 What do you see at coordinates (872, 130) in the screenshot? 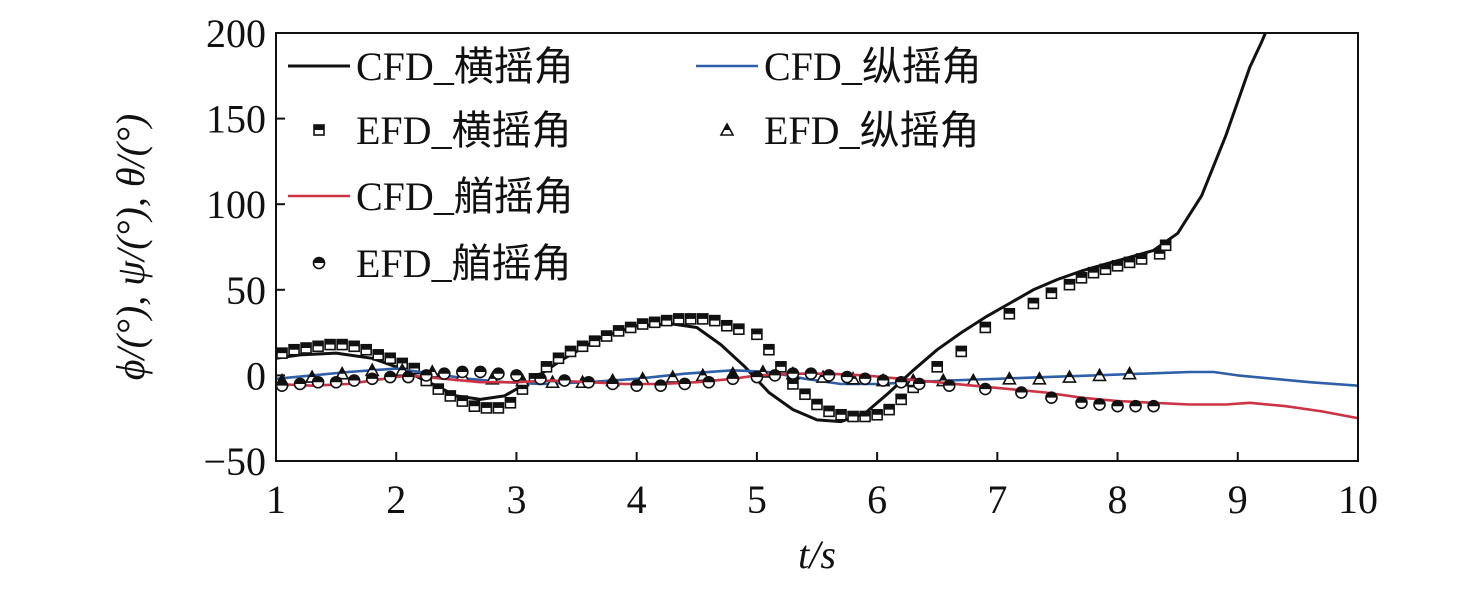
I see `legend-label-3: EFD_纵摇角` at bounding box center [872, 130].